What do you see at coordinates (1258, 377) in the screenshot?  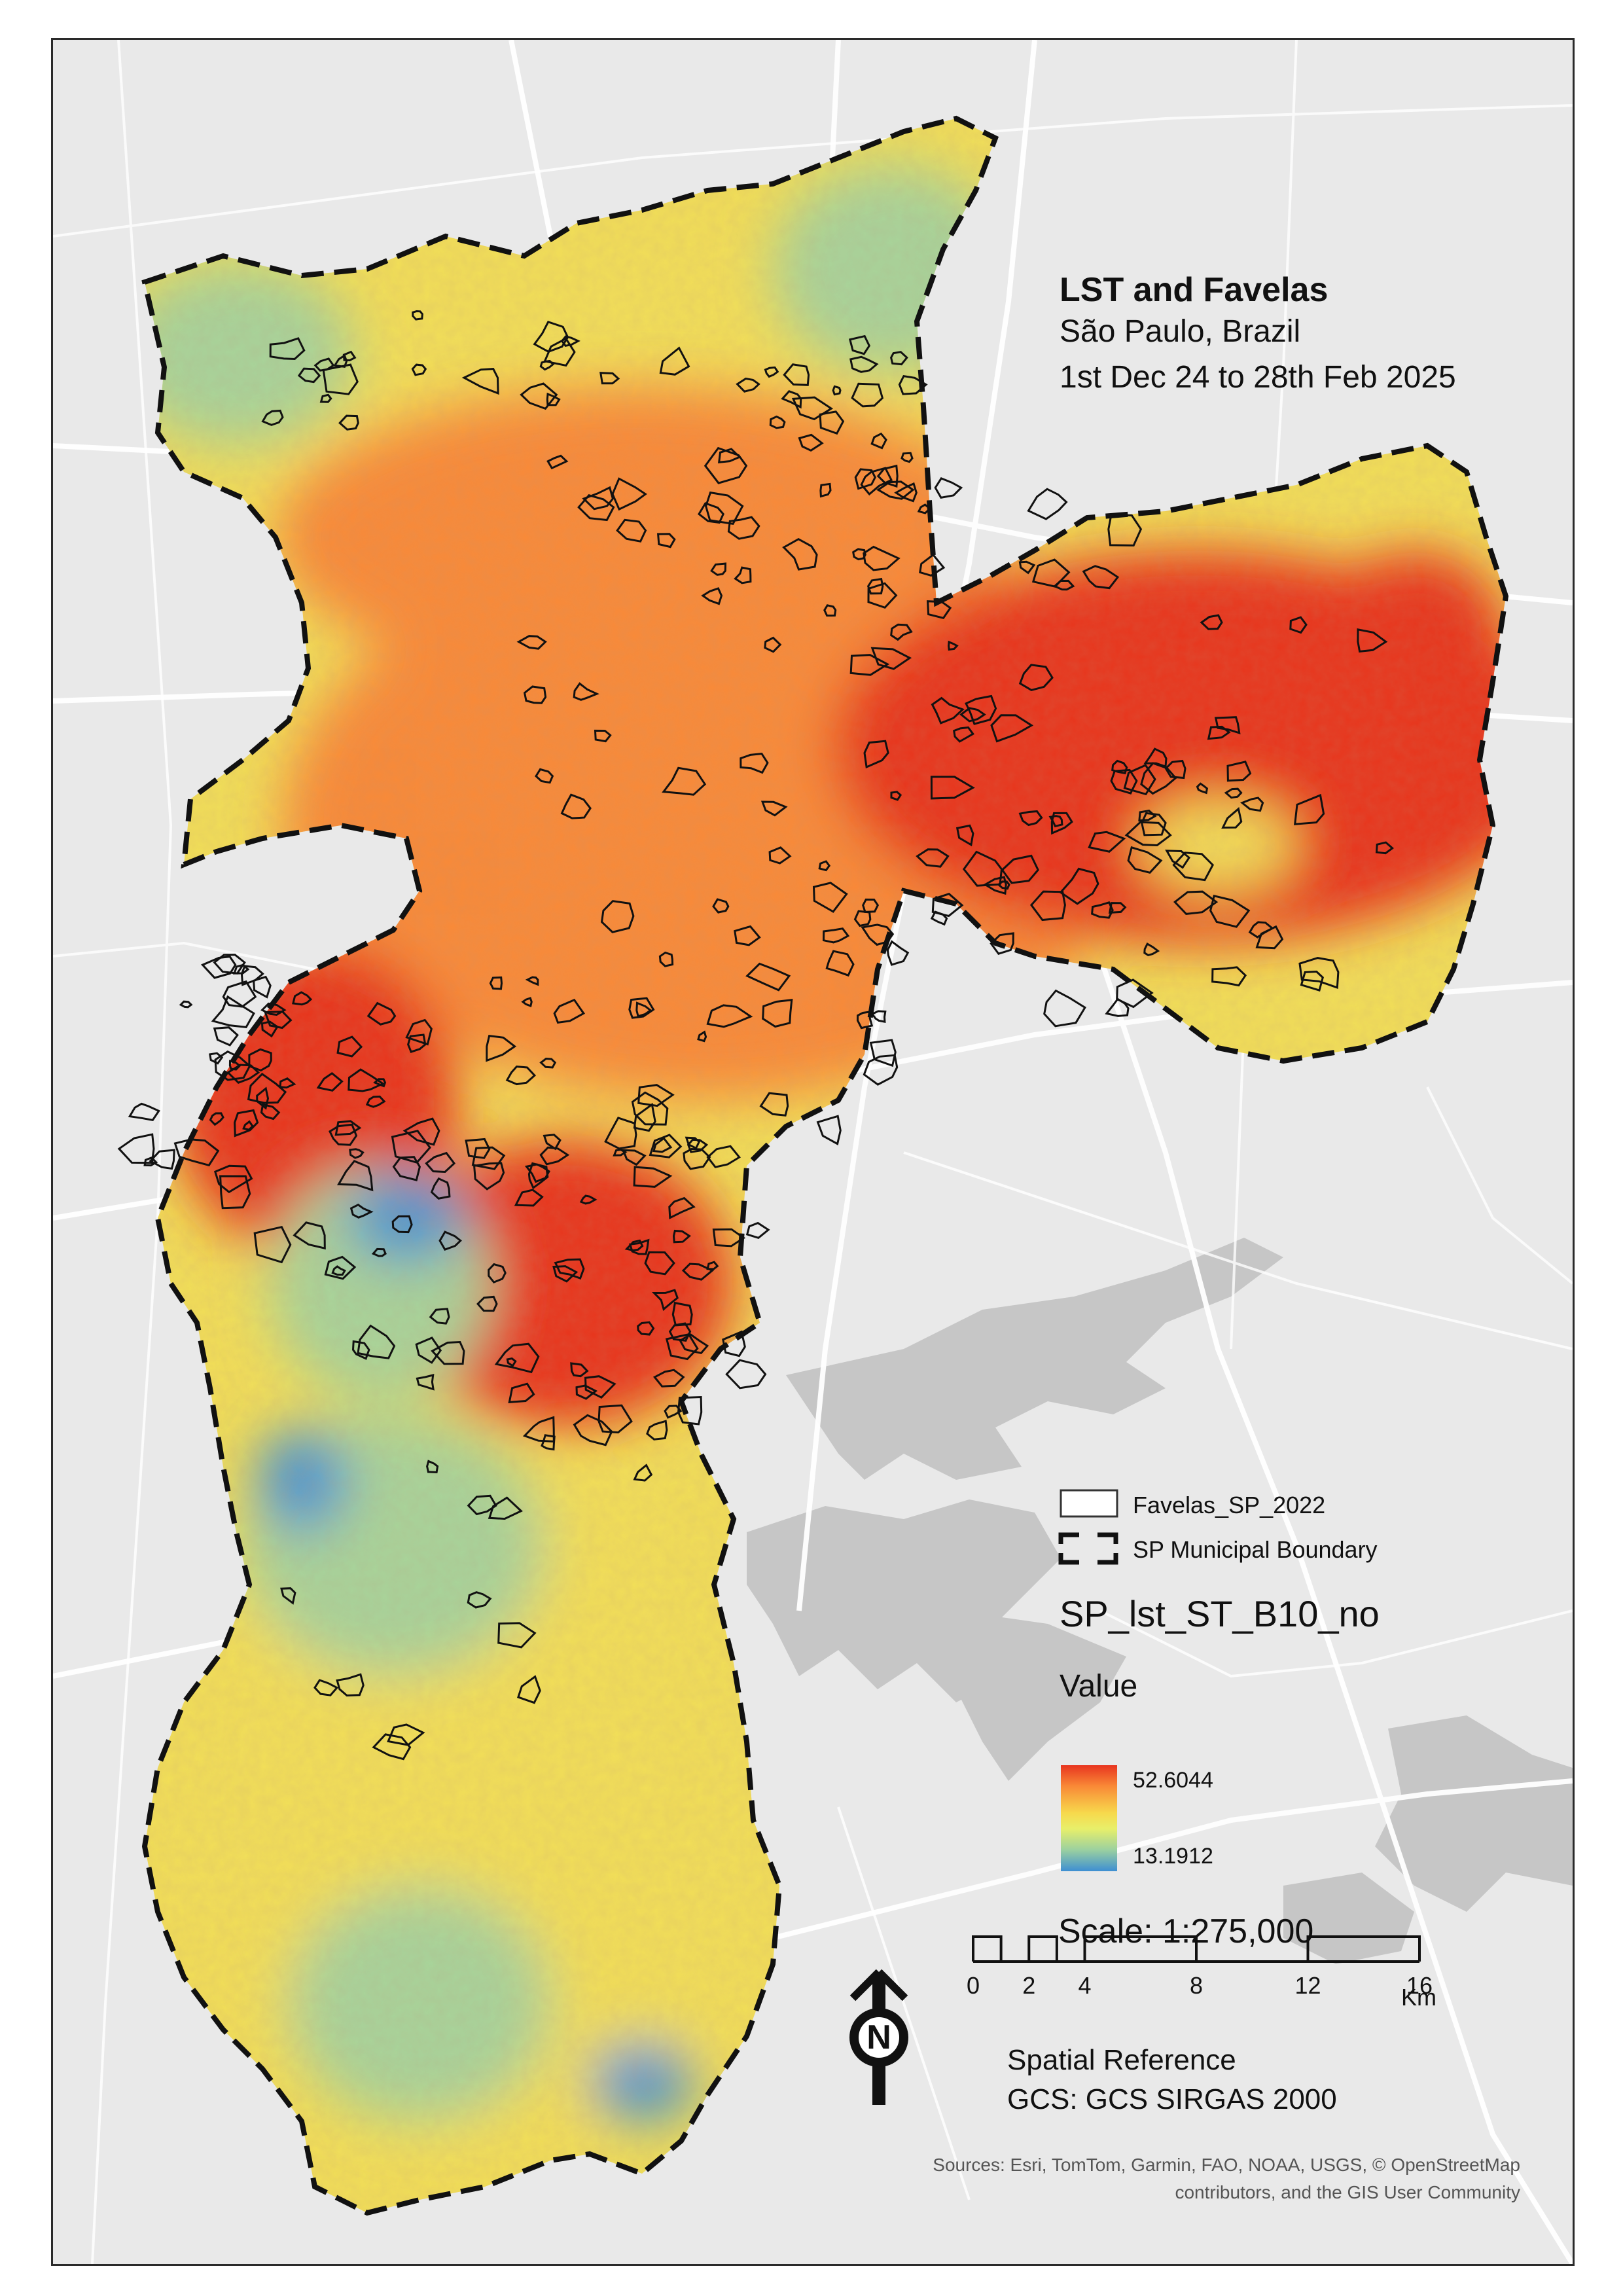 I see `map-period: 1st Dec 24 to 28th Feb 2025` at bounding box center [1258, 377].